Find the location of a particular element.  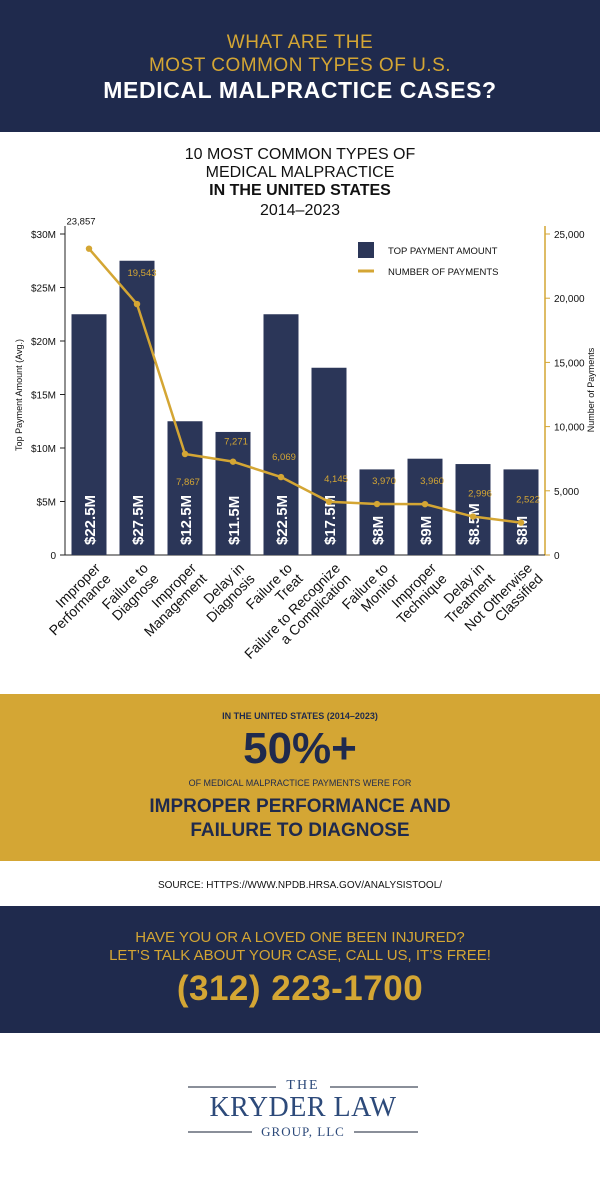

category-label: ImproperTechnique is located at coordinates (416, 593).